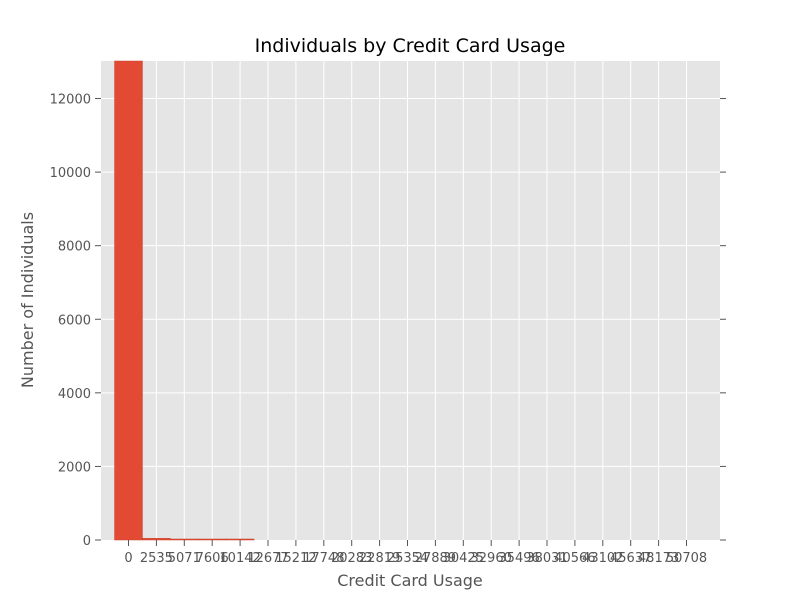  What do you see at coordinates (574, 558) in the screenshot?
I see `x-tick-label: 40566` at bounding box center [574, 558].